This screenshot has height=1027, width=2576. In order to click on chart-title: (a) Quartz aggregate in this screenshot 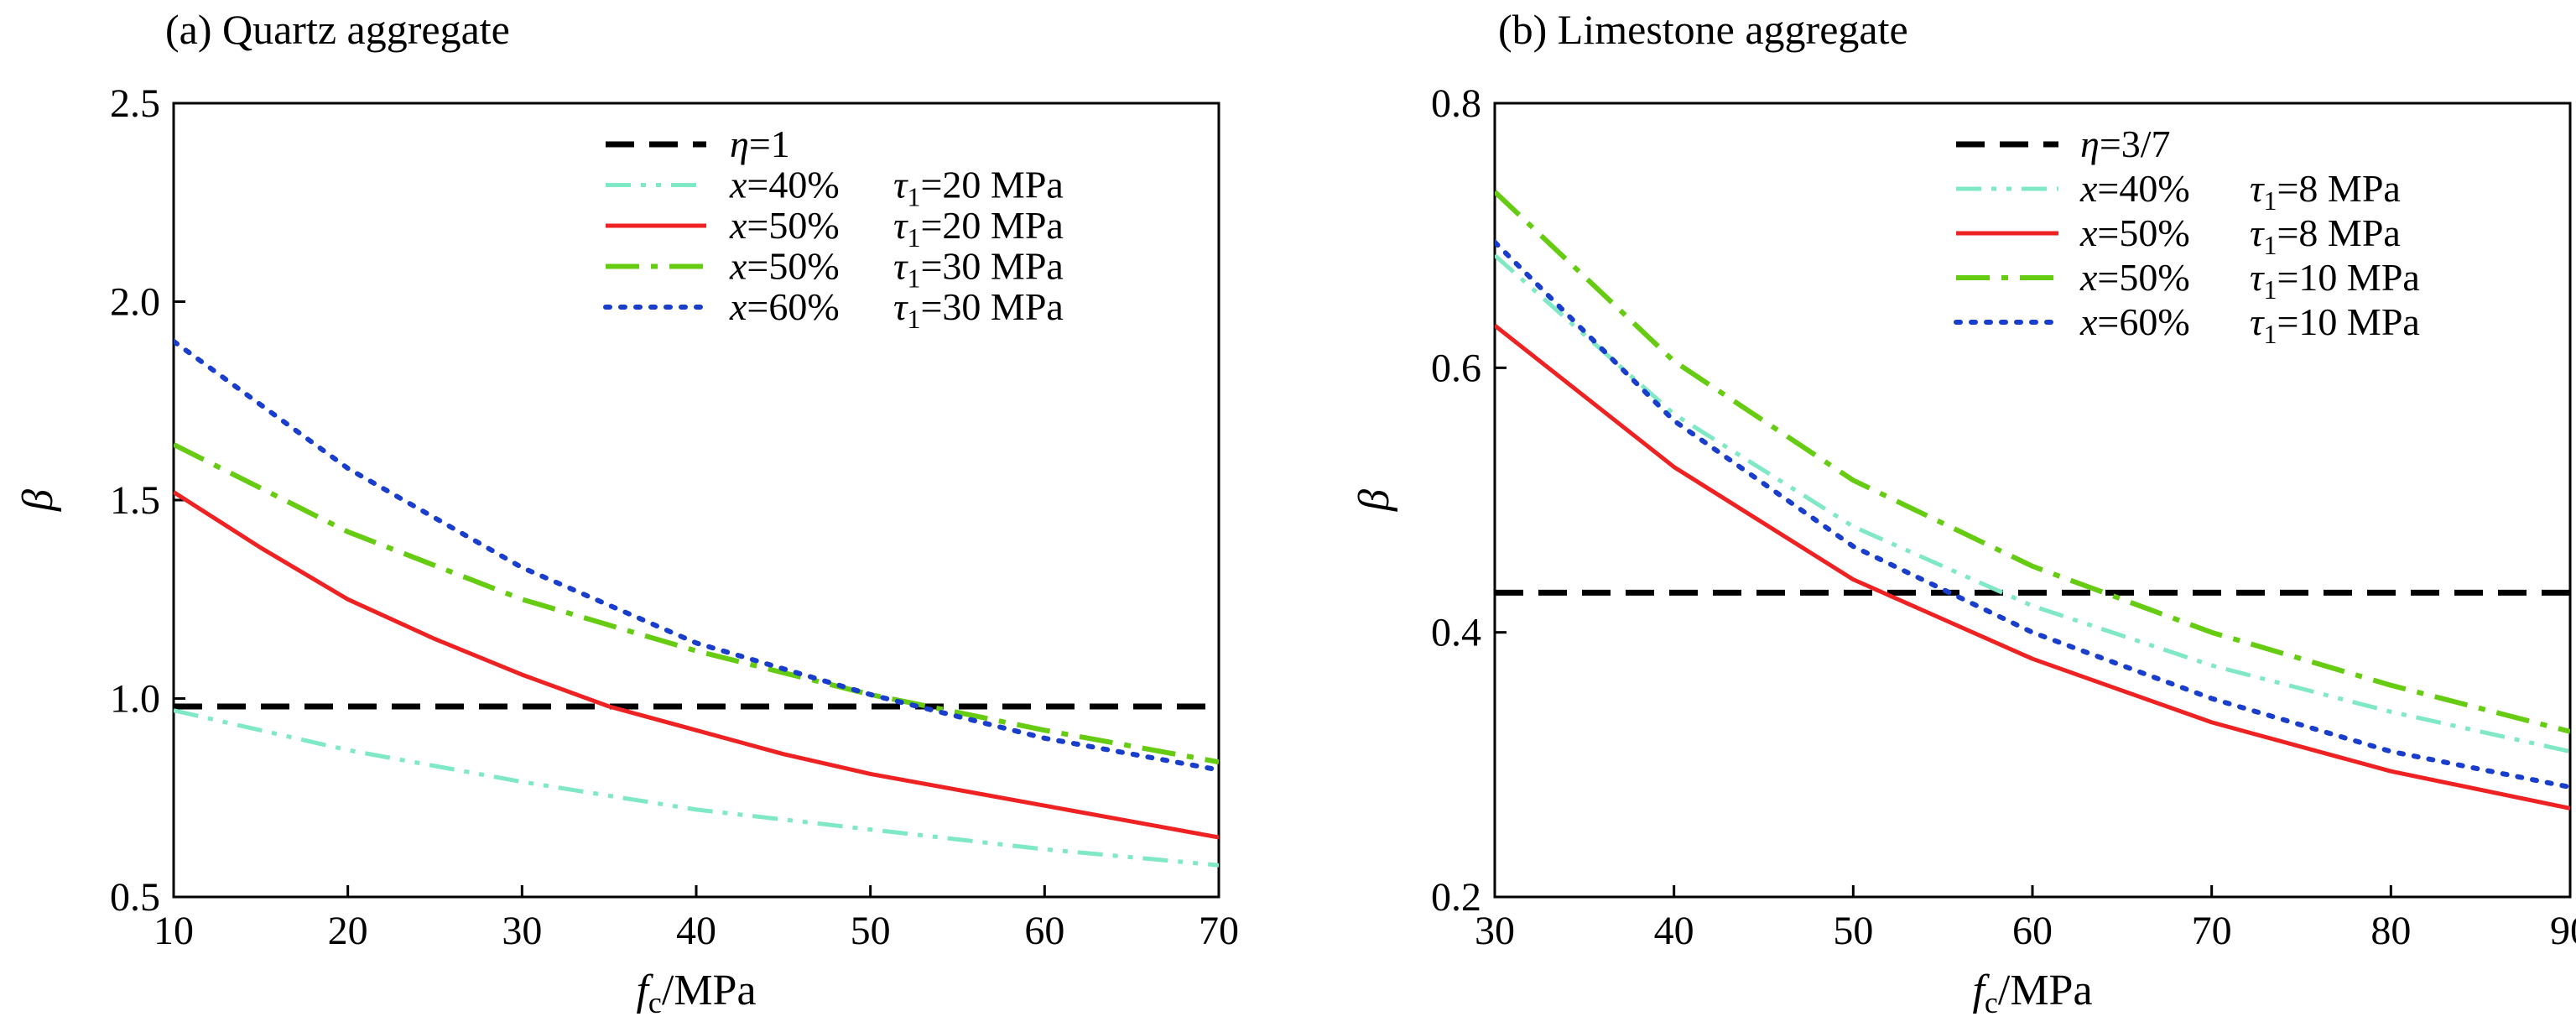, I will do `click(337, 30)`.